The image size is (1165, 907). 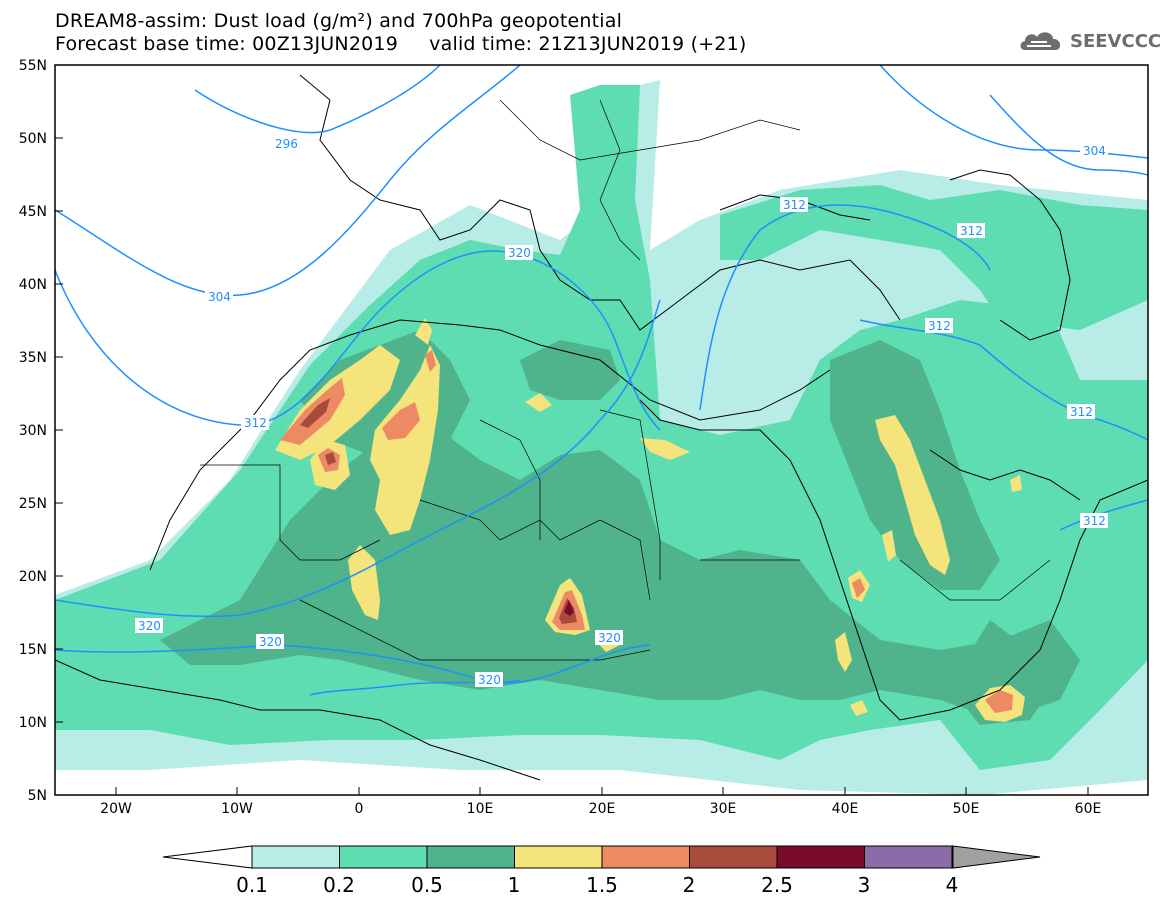 What do you see at coordinates (33, 431) in the screenshot?
I see `lat-tick-label: 30N` at bounding box center [33, 431].